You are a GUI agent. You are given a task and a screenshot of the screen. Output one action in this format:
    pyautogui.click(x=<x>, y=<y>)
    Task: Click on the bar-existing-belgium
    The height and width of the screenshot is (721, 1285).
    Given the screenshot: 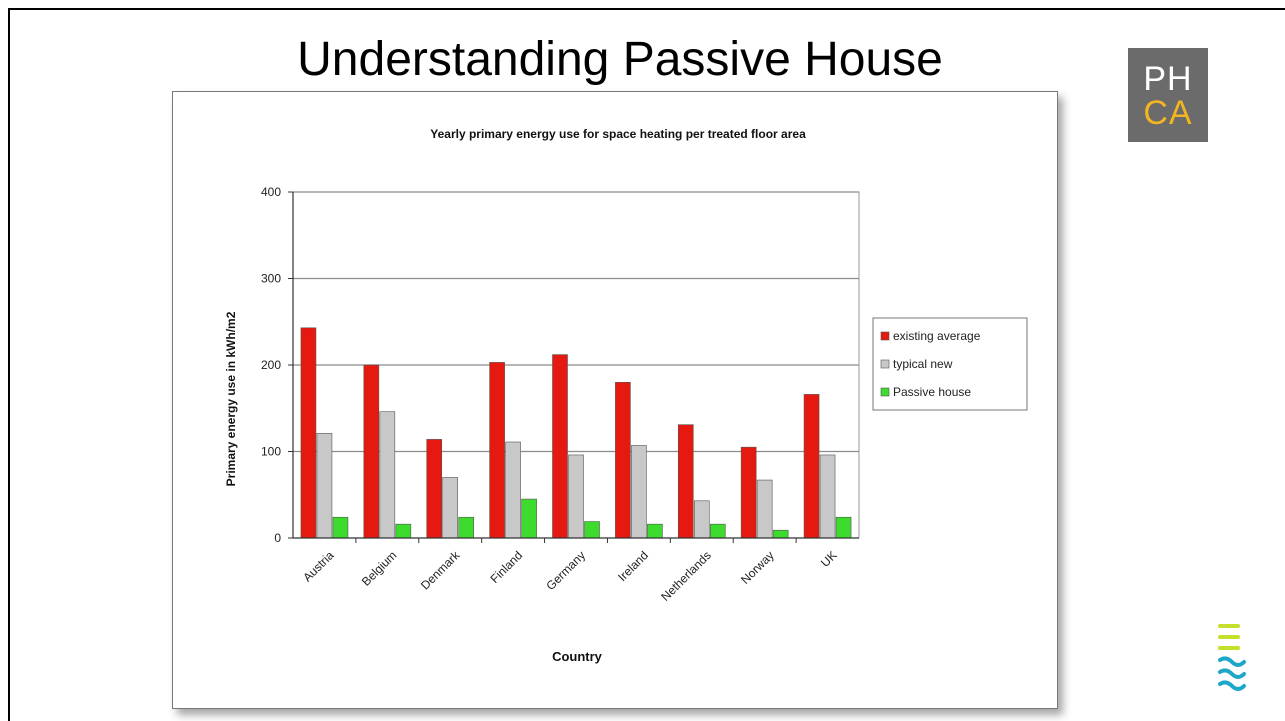 What is the action you would take?
    pyautogui.click(x=371, y=451)
    